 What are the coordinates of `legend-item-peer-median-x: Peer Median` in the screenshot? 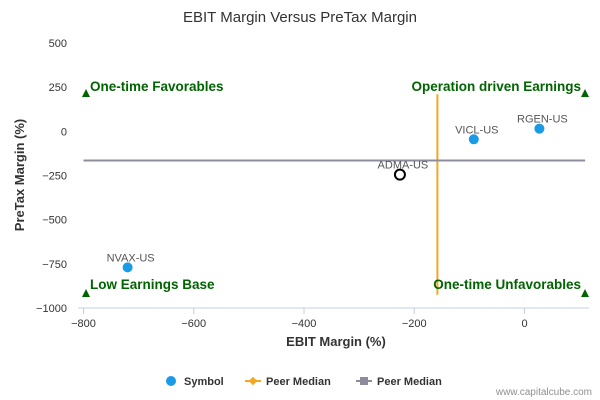 It's located at (288, 382).